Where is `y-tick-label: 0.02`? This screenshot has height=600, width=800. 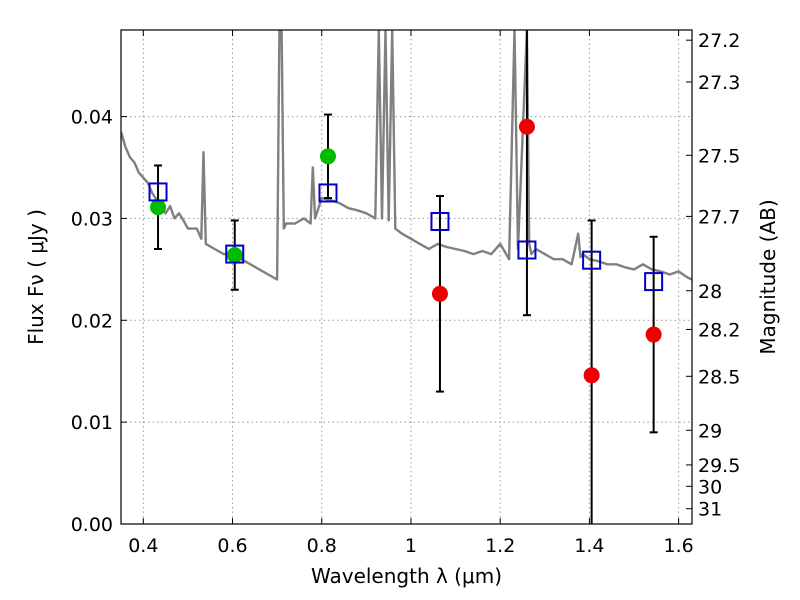
y-tick-label: 0.02 is located at coordinates (92, 321).